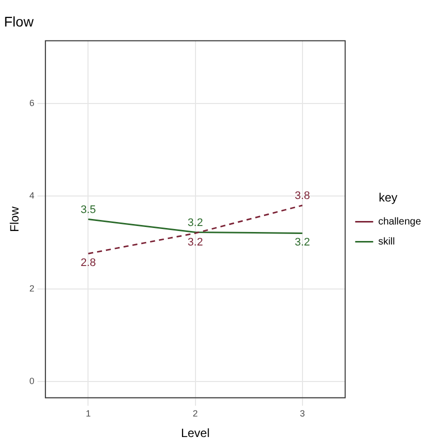 The image size is (437, 447). I want to click on data-label: 2.8, so click(88, 263).